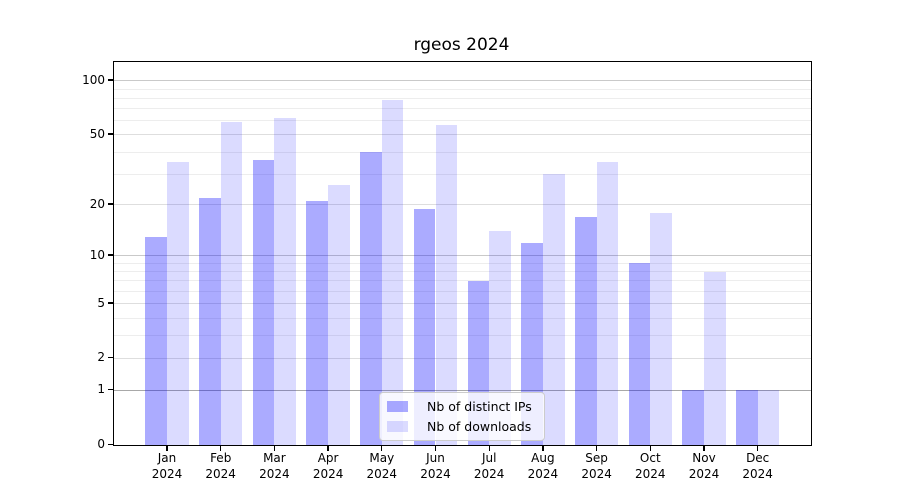 This screenshot has width=900, height=500. What do you see at coordinates (263, 302) in the screenshot?
I see `bar-distinct-ips-mar` at bounding box center [263, 302].